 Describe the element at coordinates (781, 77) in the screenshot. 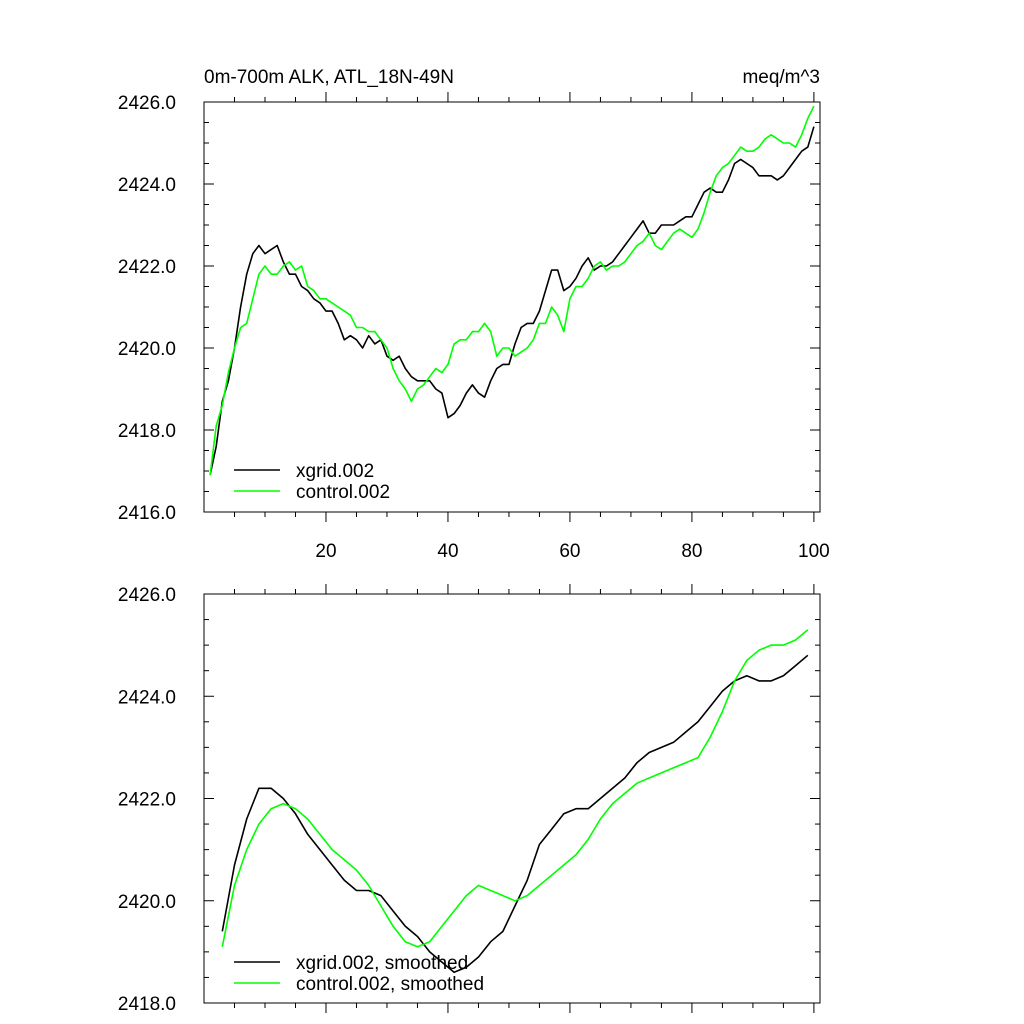

I see `top-chart-units: meq/m^3` at that location.